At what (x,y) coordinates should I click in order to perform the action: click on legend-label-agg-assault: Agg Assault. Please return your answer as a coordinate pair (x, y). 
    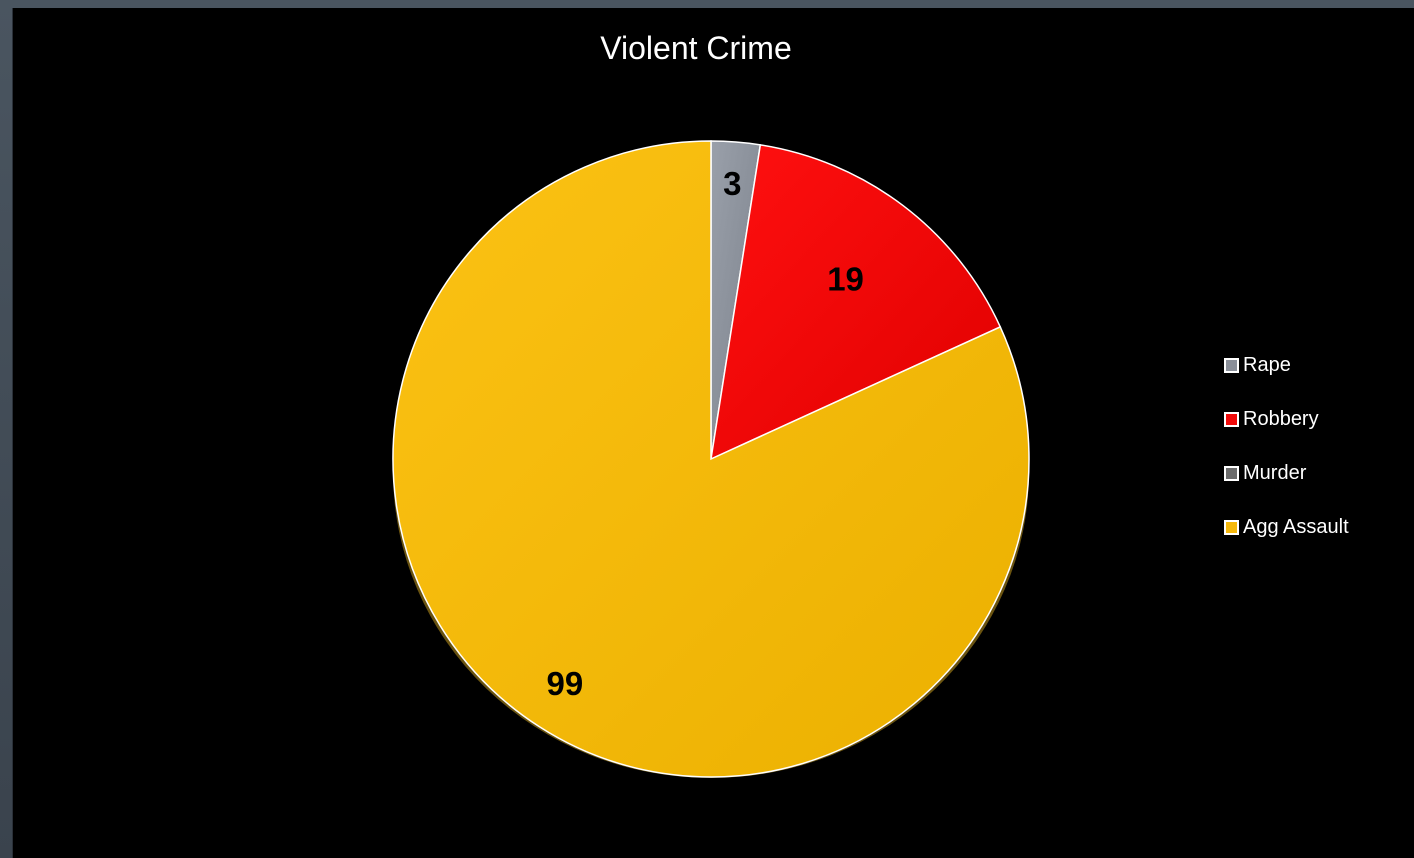
    Looking at the image, I should click on (1296, 526).